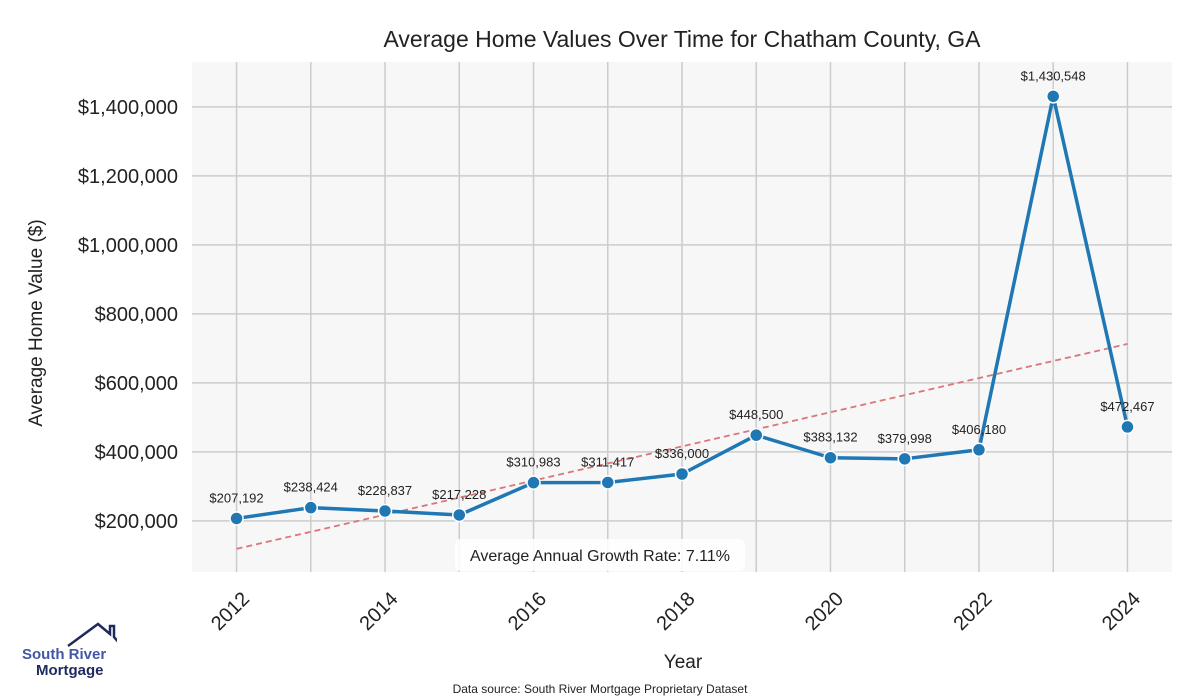 This screenshot has height=700, width=1200. Describe the element at coordinates (979, 429) in the screenshot. I see `data-label: $406,180` at that location.